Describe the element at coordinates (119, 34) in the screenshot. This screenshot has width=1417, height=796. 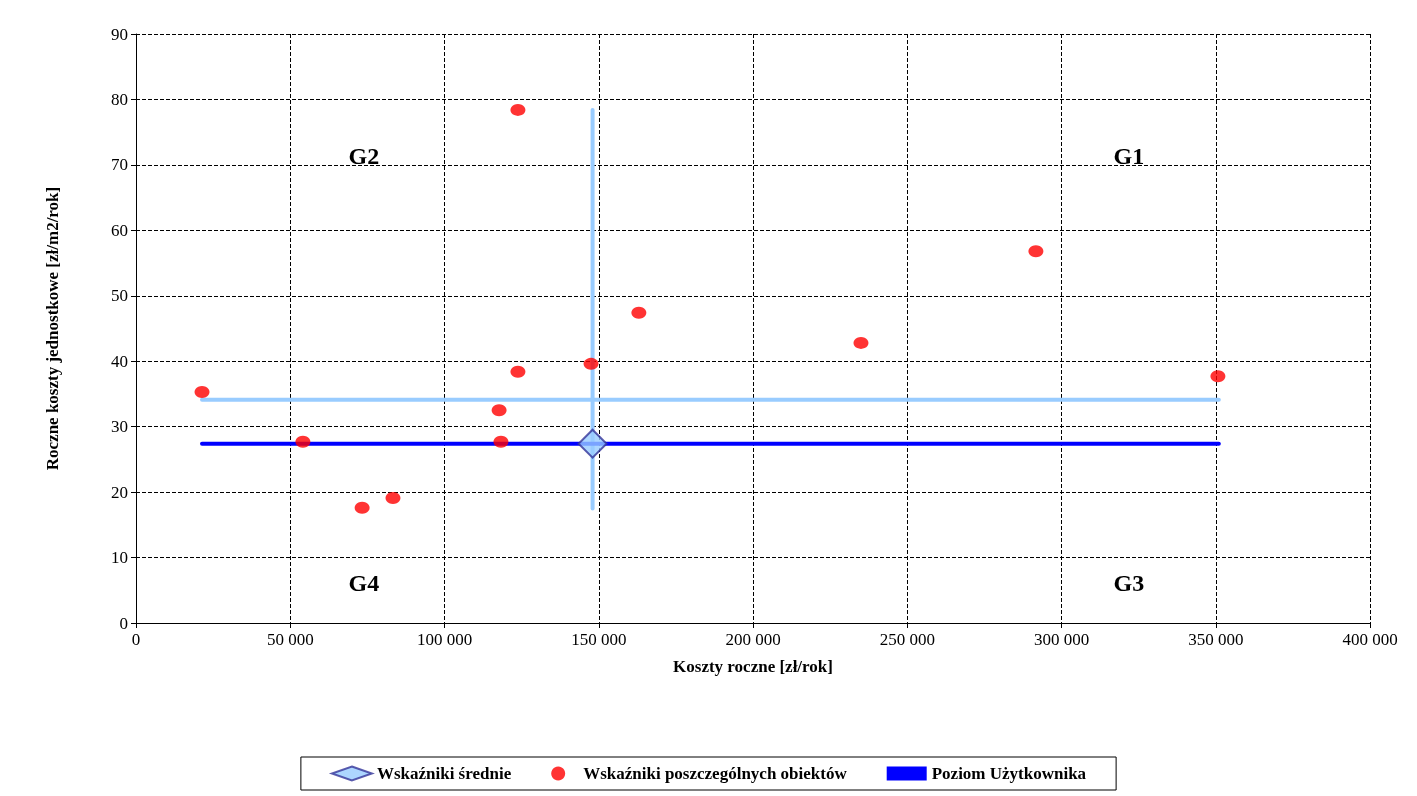
I see `y-tick-label: 90` at that location.